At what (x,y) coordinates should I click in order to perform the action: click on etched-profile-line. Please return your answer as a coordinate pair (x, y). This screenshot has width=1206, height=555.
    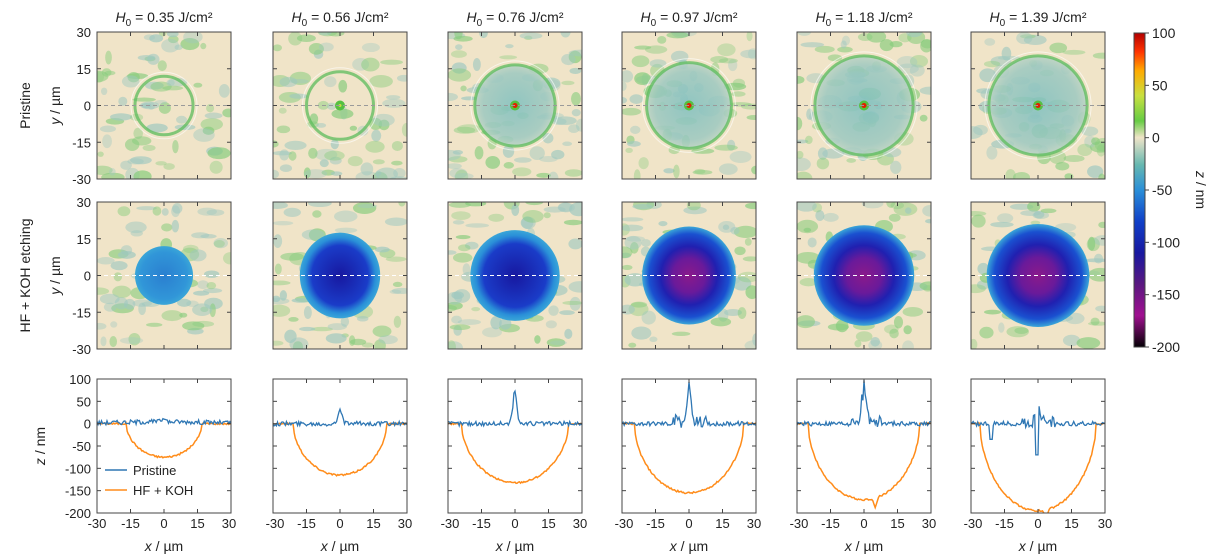
    Looking at the image, I should click on (864, 466).